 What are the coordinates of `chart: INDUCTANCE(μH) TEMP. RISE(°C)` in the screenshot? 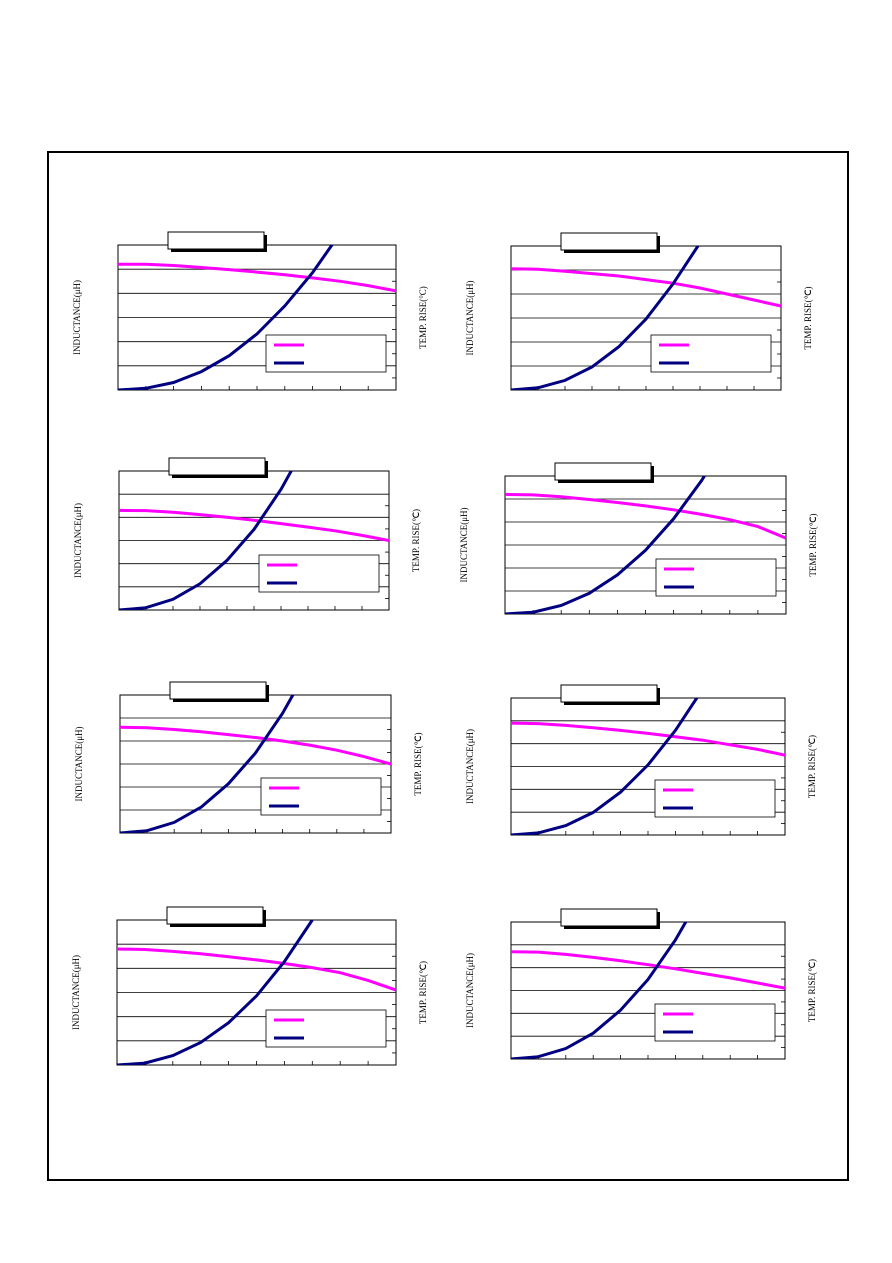 It's located at (250, 311).